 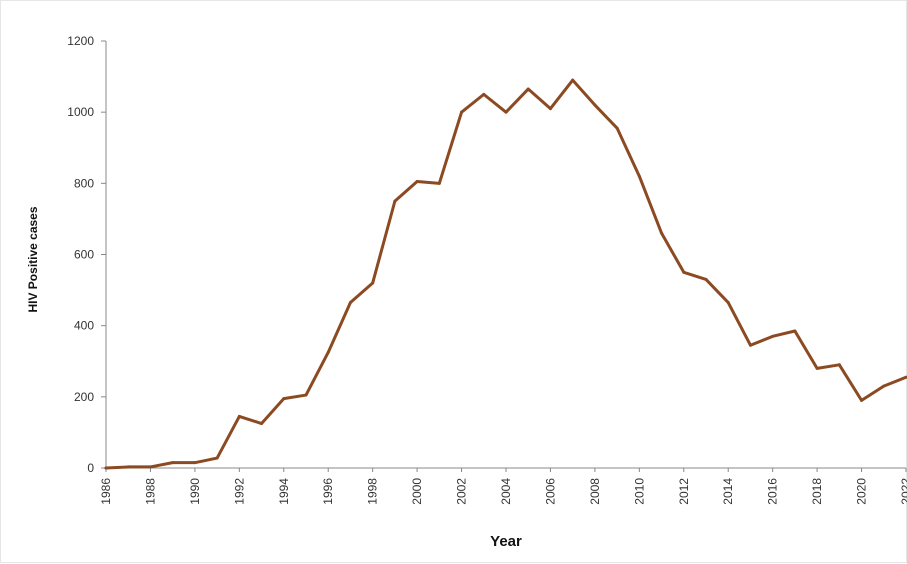 What do you see at coordinates (773, 491) in the screenshot?
I see `x-tick-label: 2016` at bounding box center [773, 491].